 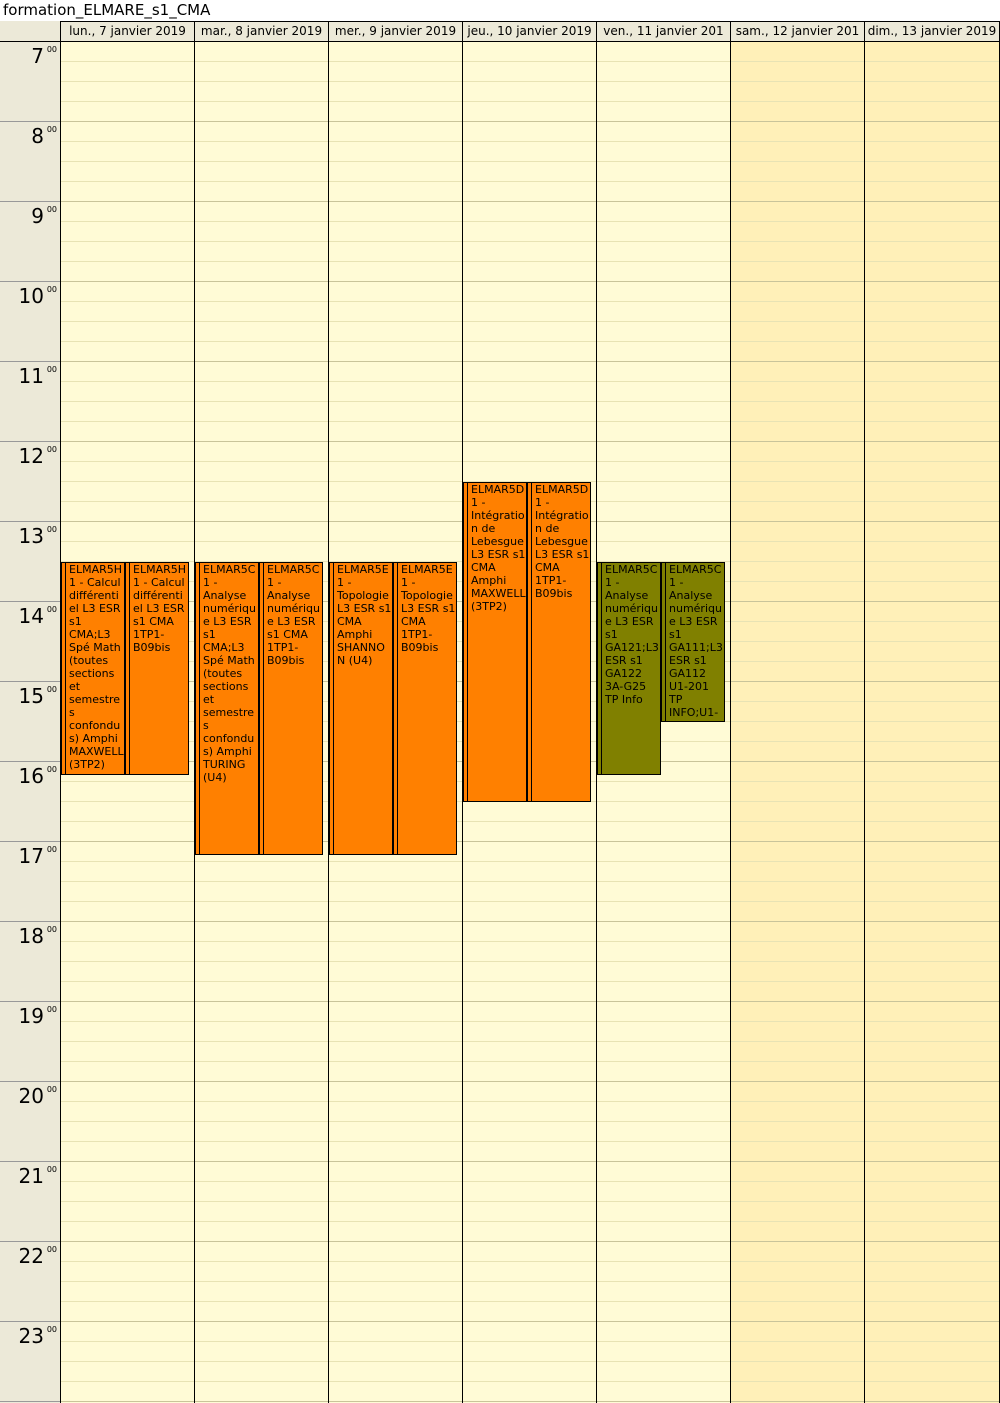 I want to click on hour-value: 16, so click(x=31, y=776).